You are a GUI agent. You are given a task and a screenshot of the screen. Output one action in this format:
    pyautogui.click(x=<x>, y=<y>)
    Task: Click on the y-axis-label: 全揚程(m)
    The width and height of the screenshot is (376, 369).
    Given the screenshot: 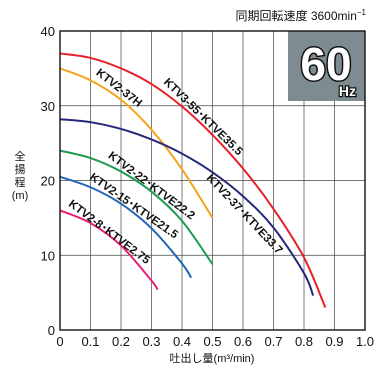 What is the action you would take?
    pyautogui.click(x=20, y=175)
    